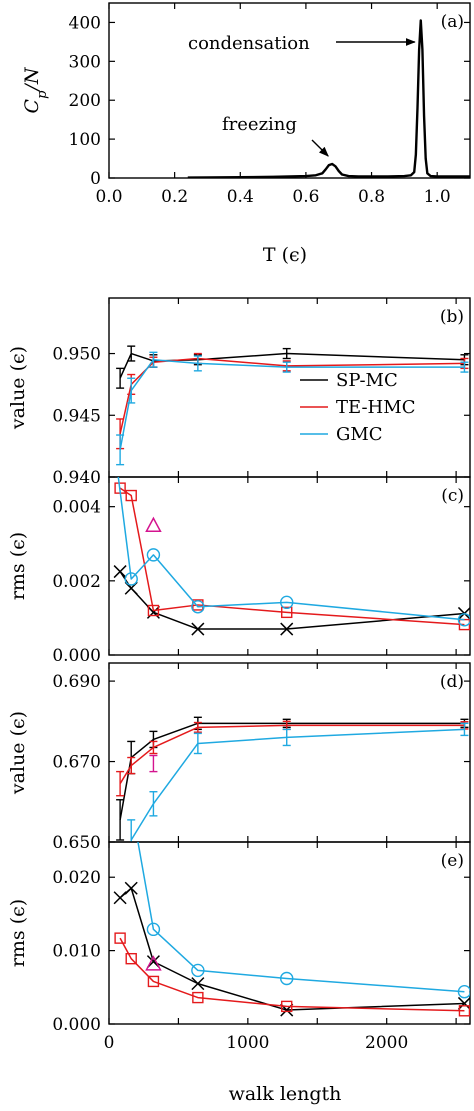 The height and width of the screenshot is (1111, 474). What do you see at coordinates (320, 148) in the screenshot?
I see `annotation-arrow-freezing` at bounding box center [320, 148].